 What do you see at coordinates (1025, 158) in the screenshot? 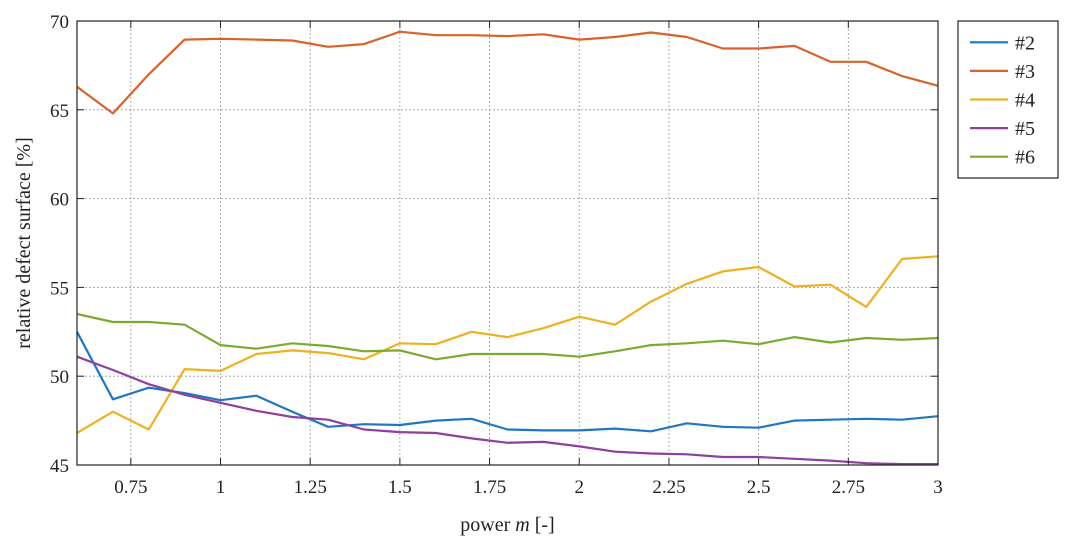
I see `legend-label-6: #6` at bounding box center [1025, 158].